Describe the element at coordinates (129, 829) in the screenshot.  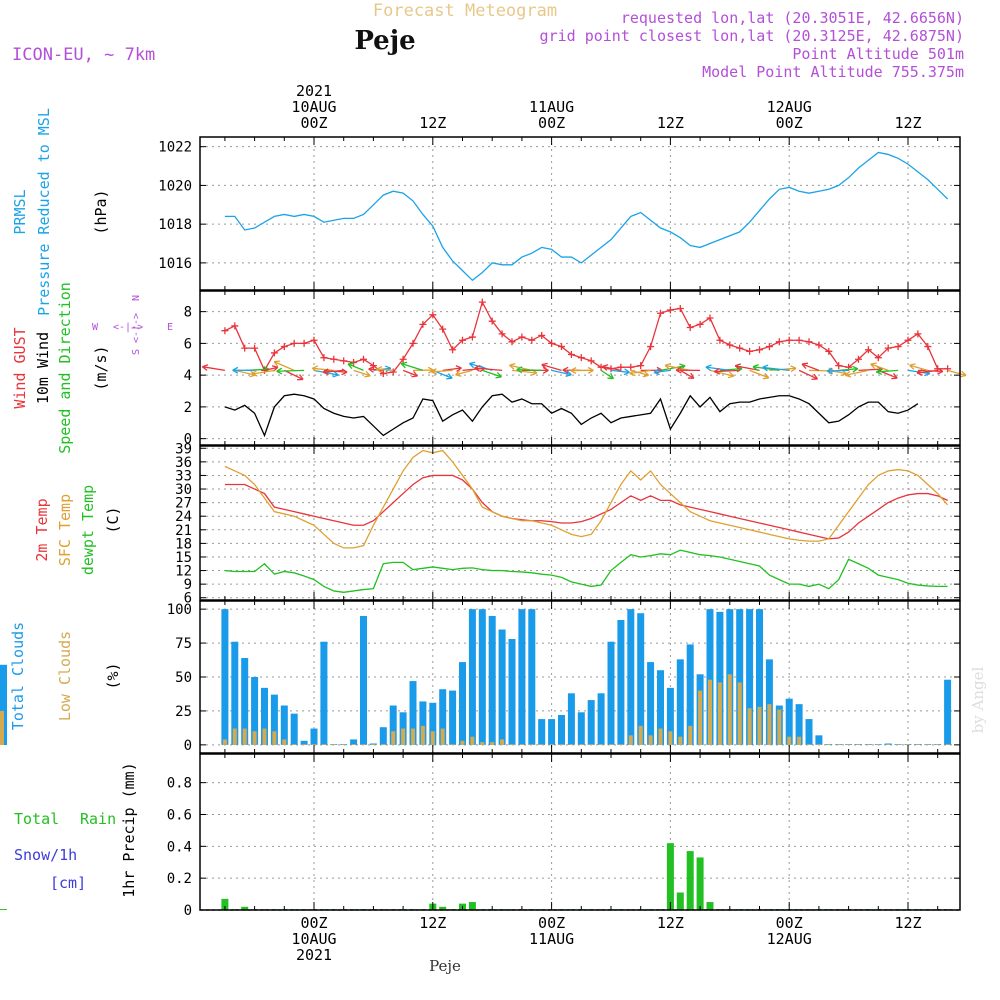
I see `precip-label-unit: 1hr Precip (mm)` at that location.